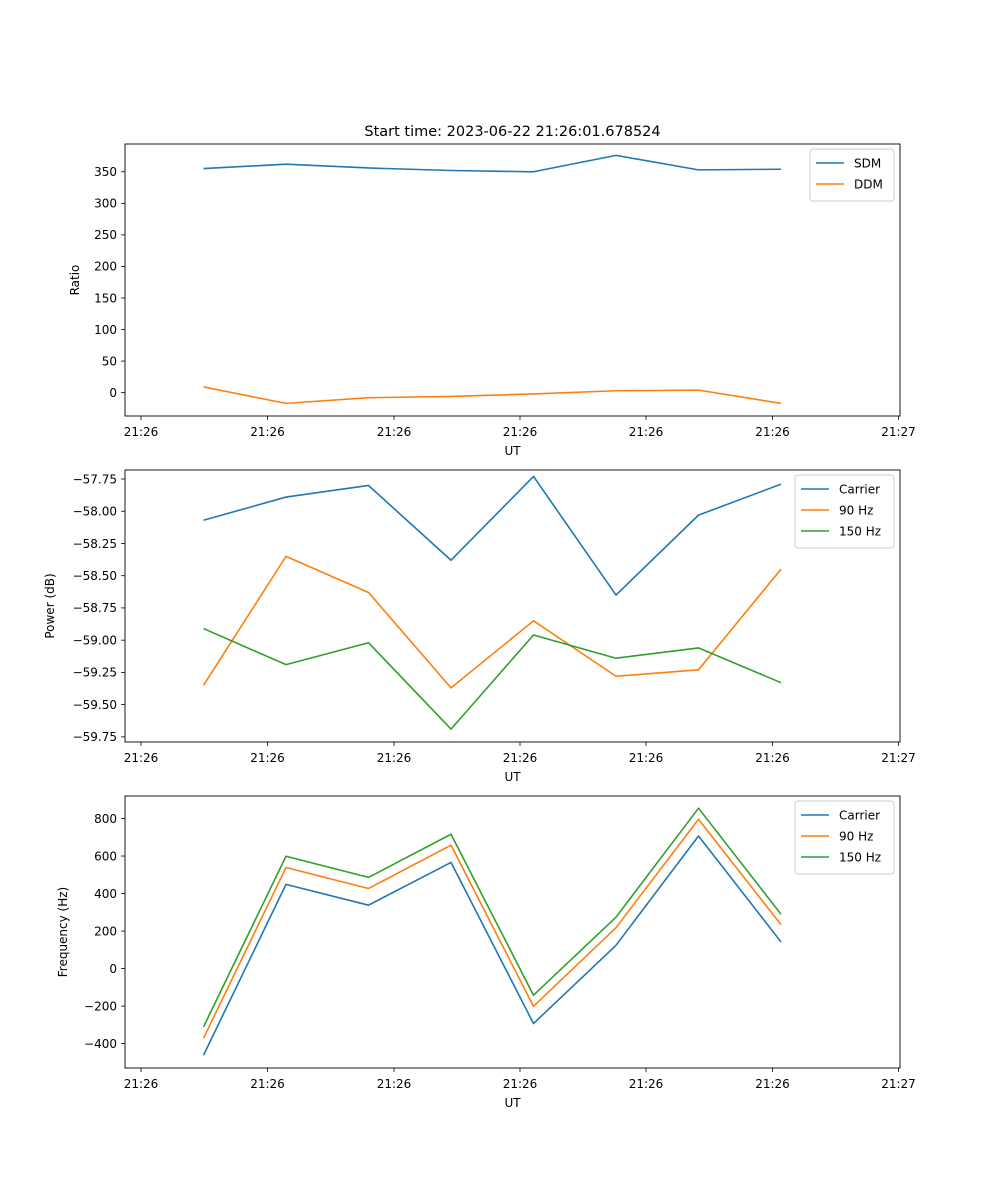 This screenshot has height=1200, width=1000. Describe the element at coordinates (105, 204) in the screenshot. I see `y-tick-label: 300` at that location.